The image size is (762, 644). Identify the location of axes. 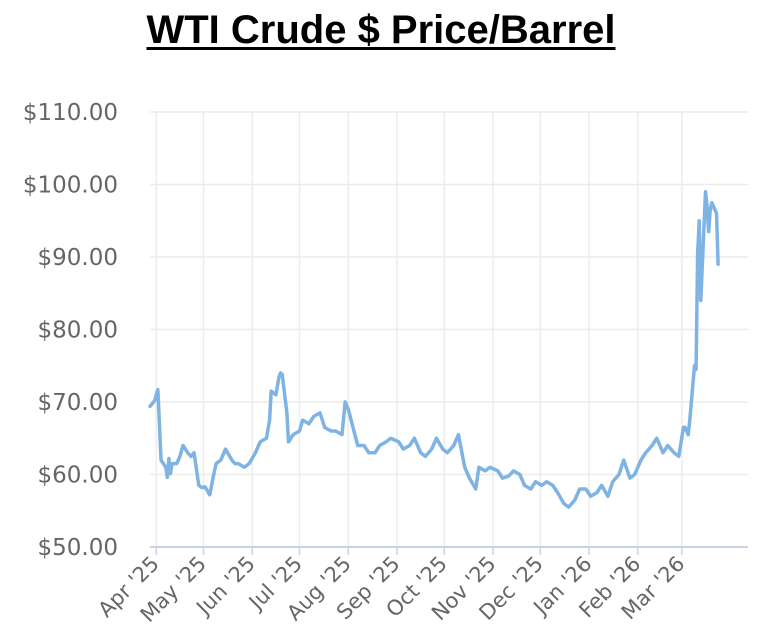
(449, 550).